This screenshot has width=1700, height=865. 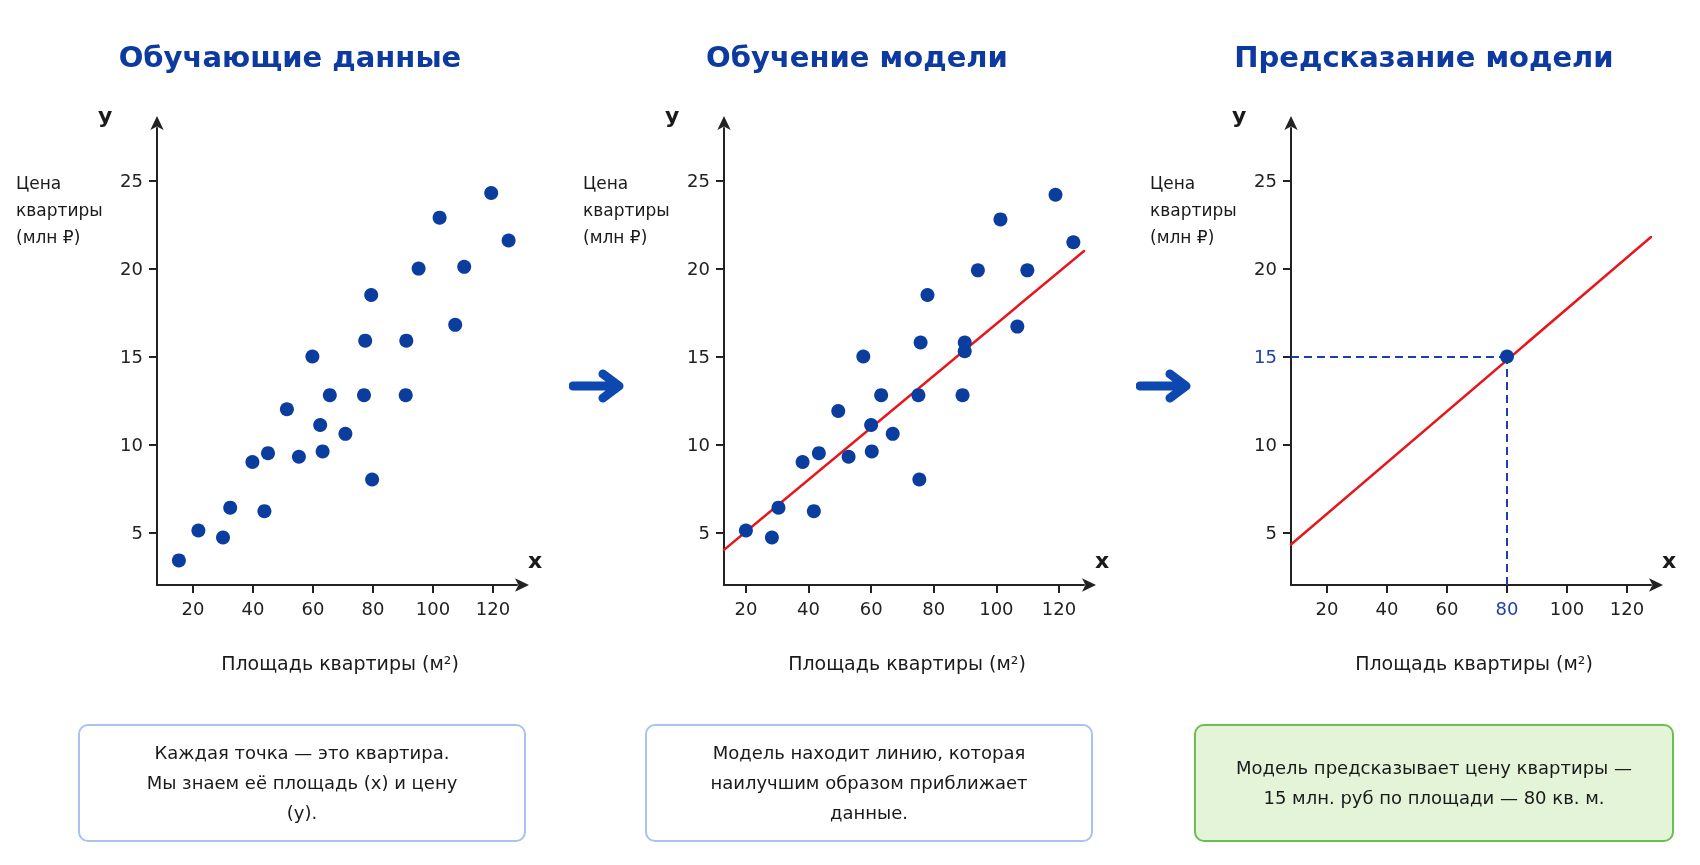 What do you see at coordinates (869, 783) in the screenshot?
I see `text: Модель находит линию, которая наилучшим образом приближает данные.` at bounding box center [869, 783].